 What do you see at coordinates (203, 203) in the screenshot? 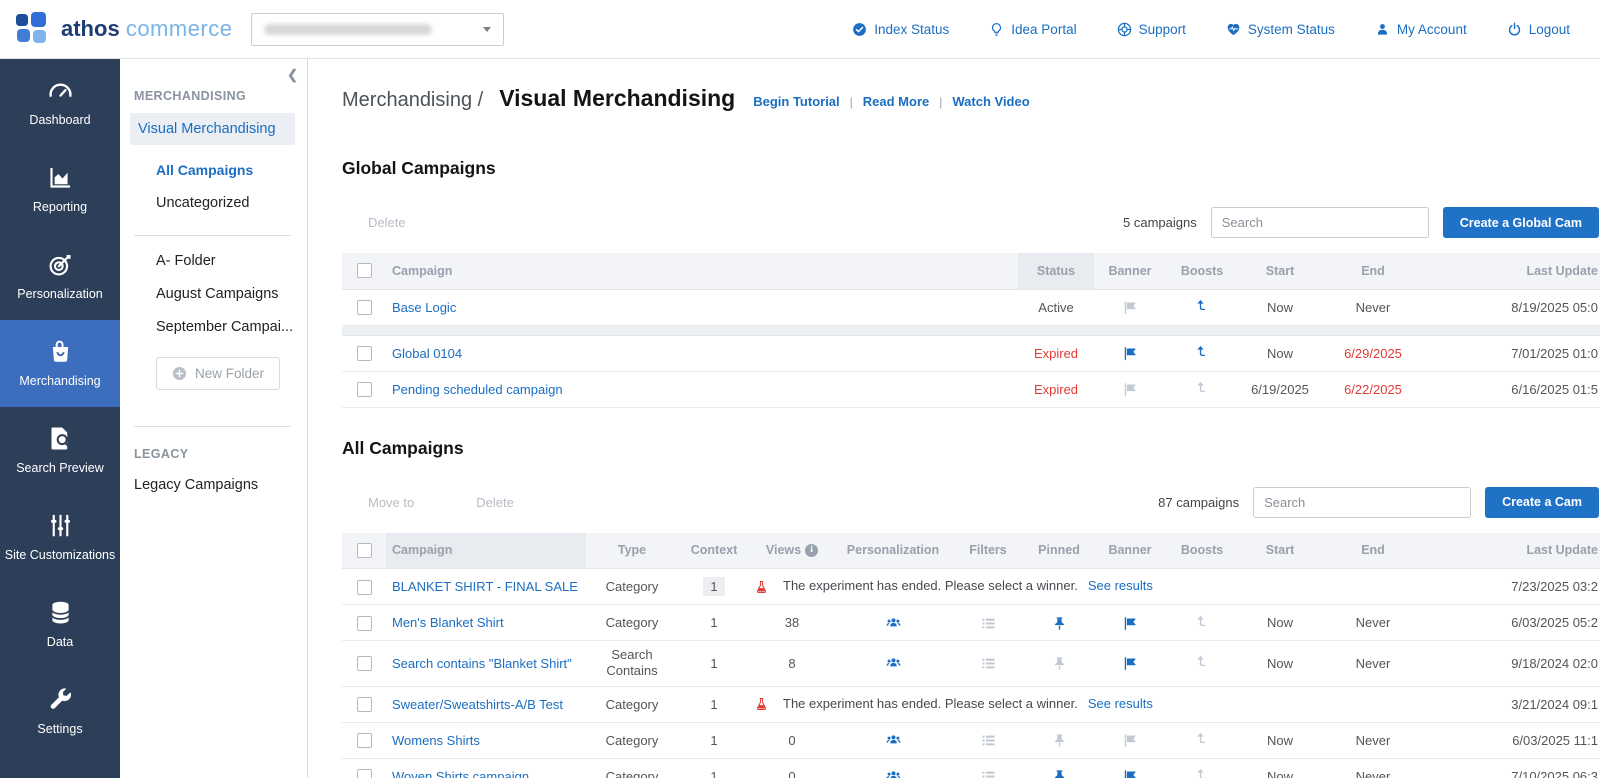
I see `subnav-item-uncategorized: Uncategorized` at bounding box center [203, 203].